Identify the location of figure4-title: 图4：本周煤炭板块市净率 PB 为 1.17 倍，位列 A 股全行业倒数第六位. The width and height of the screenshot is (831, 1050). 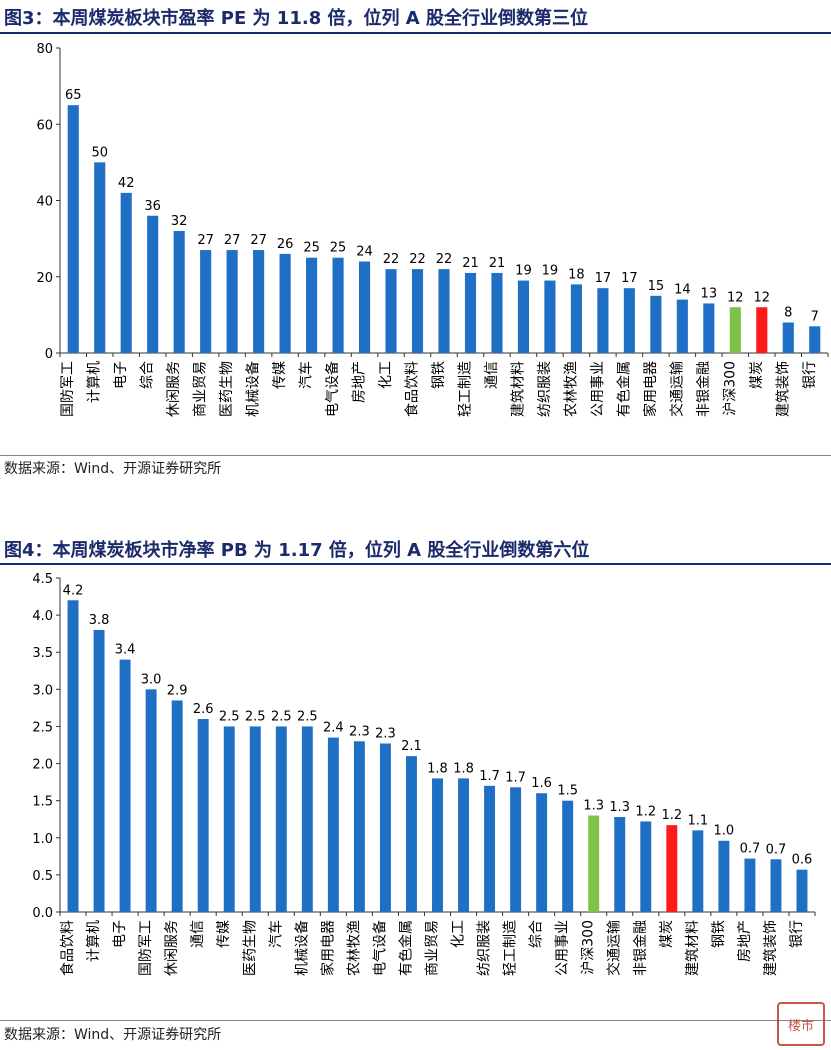
(297, 550).